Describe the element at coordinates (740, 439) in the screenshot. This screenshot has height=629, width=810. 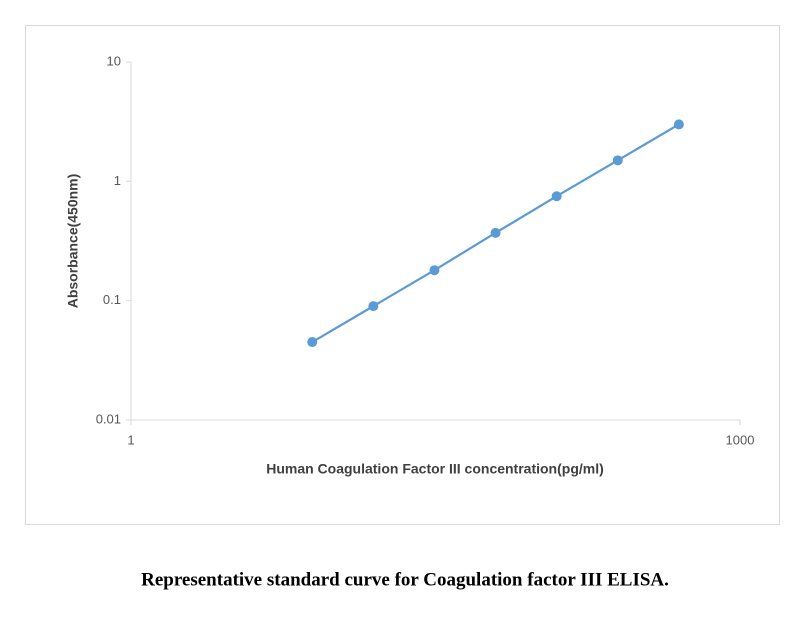
I see `x-tick-label: 1000` at that location.